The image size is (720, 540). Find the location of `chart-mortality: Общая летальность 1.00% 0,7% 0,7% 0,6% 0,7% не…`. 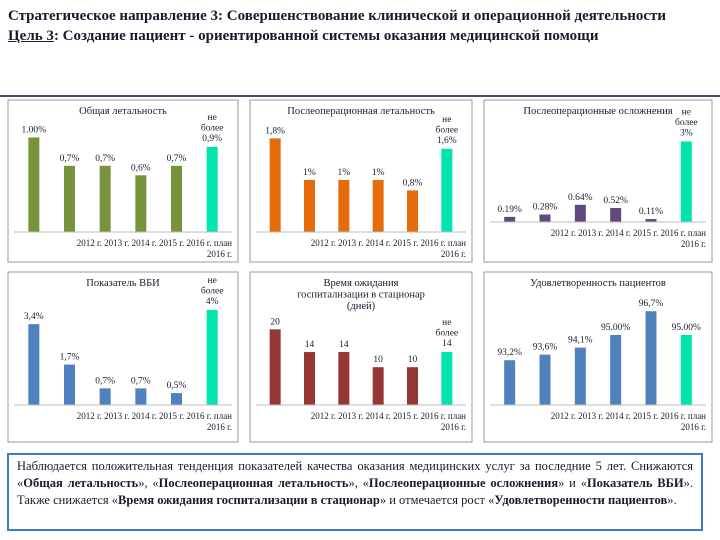

chart-mortality: Общая летальность 1.00% 0,7% 0,7% 0,6% 0,7% не… is located at coordinates (123, 181).